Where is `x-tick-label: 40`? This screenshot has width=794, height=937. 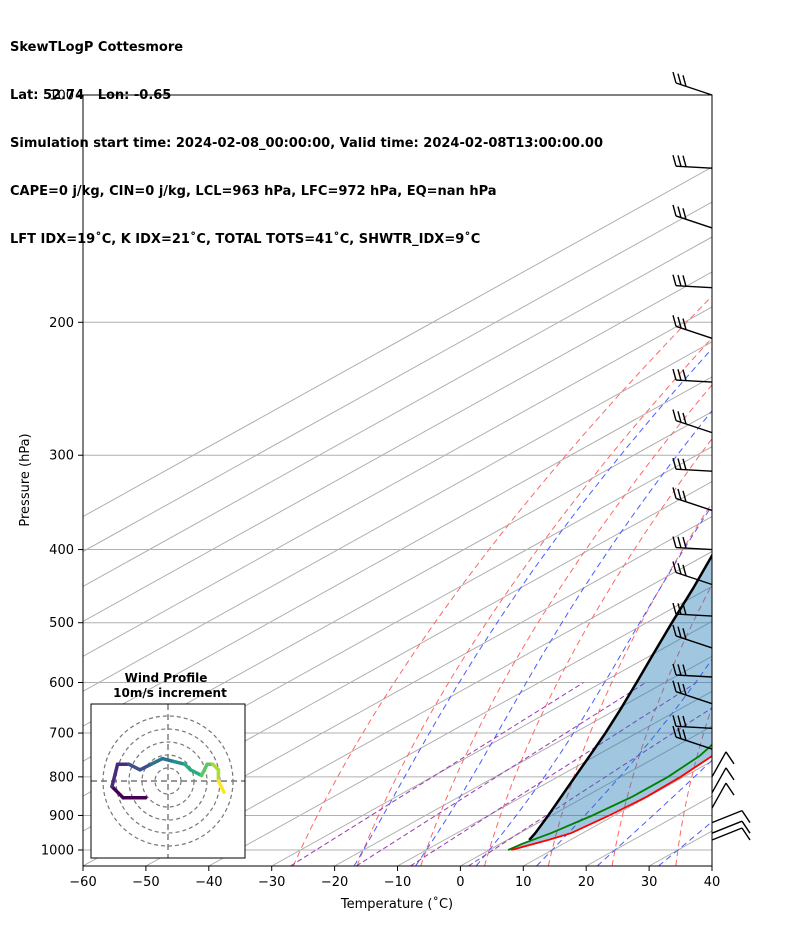 x-tick-label: 40 is located at coordinates (712, 882).